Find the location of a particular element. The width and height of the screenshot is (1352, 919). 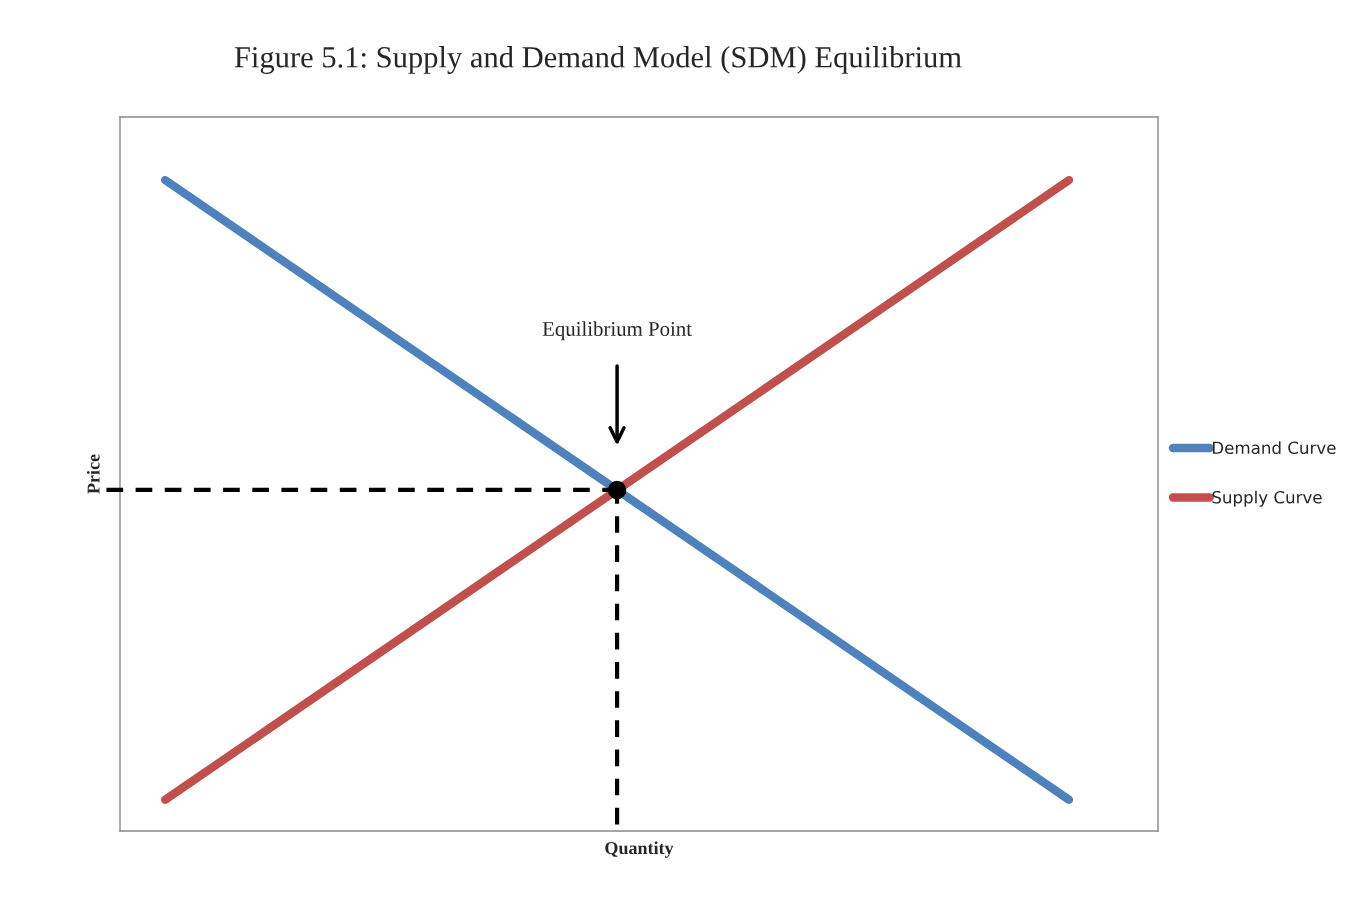

annotation: Equilibrium Point is located at coordinates (617, 331).